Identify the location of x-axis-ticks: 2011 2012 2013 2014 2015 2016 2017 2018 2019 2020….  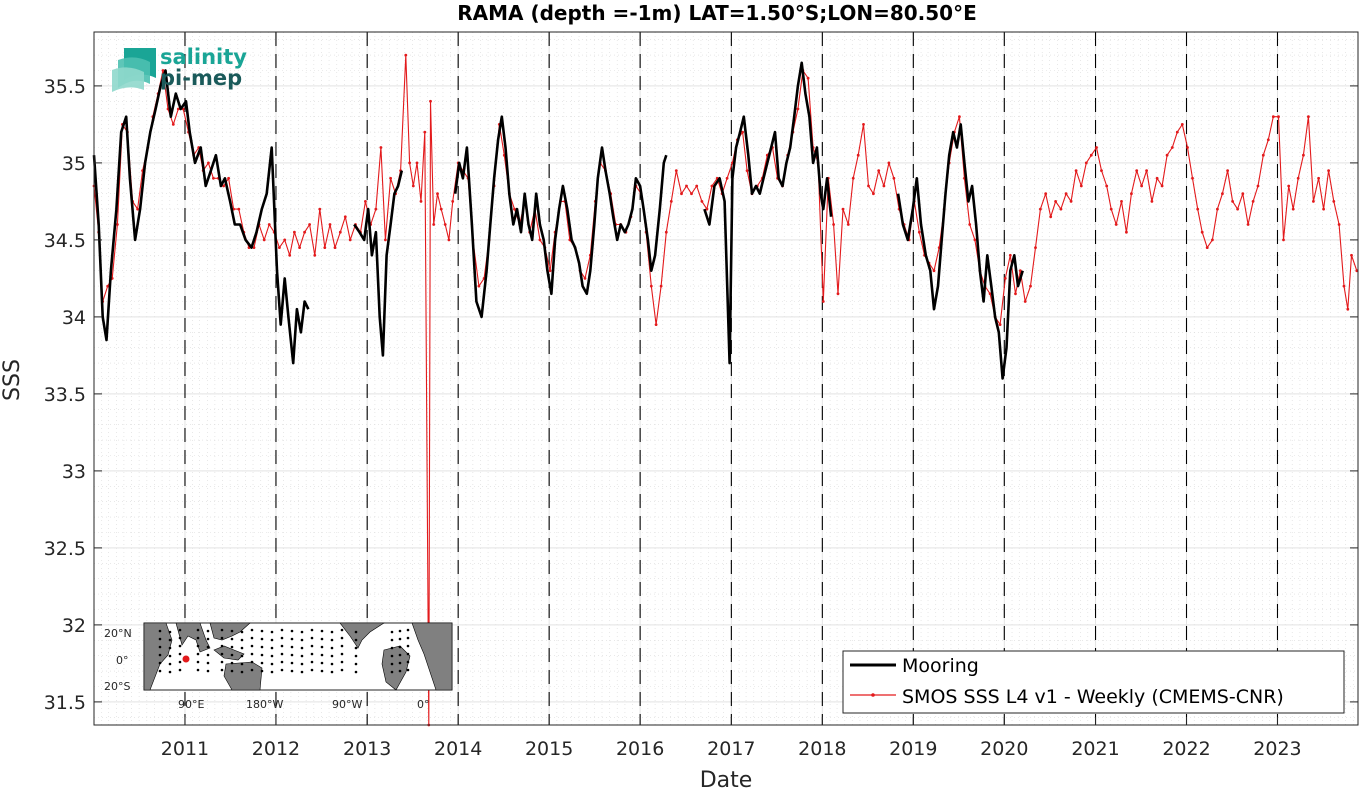
(731, 738).